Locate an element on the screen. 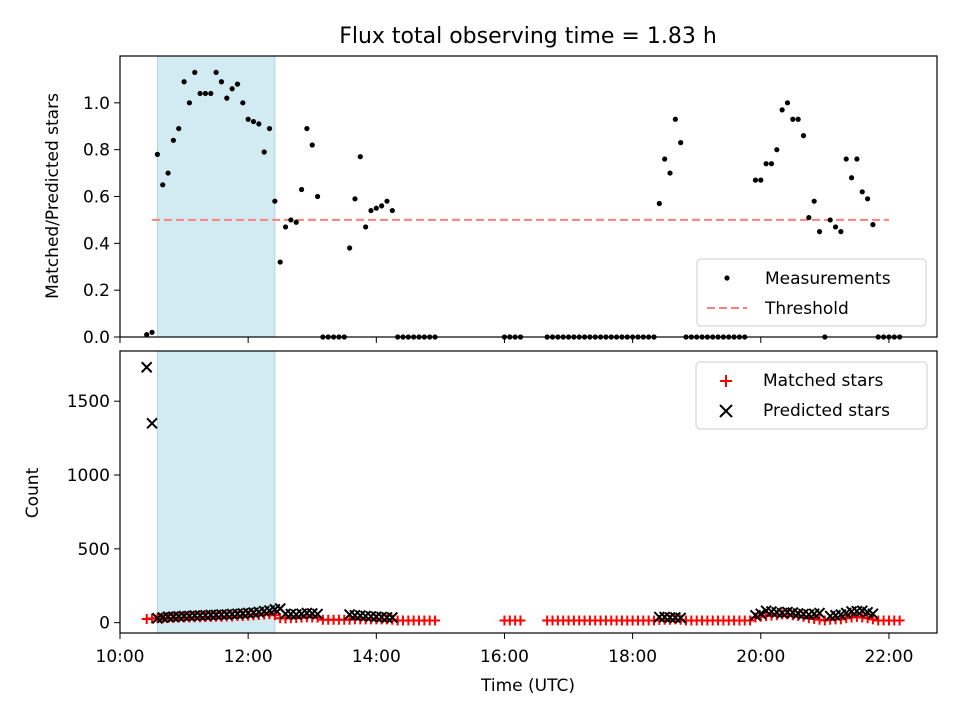  x-tick-label: 10:00 is located at coordinates (120, 657).